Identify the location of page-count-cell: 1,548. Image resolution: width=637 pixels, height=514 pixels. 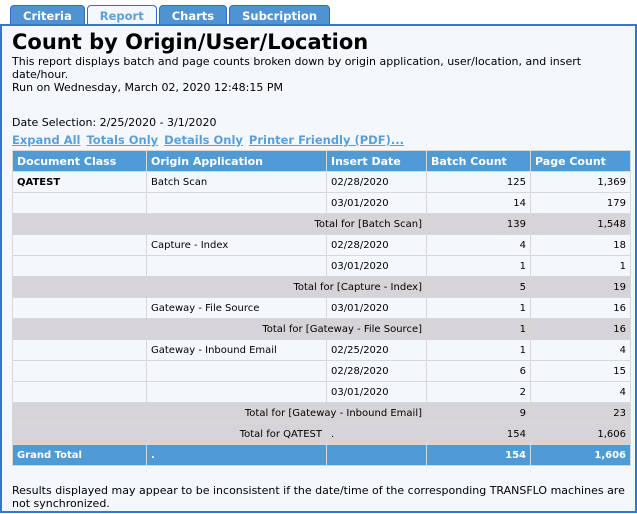
(580, 224).